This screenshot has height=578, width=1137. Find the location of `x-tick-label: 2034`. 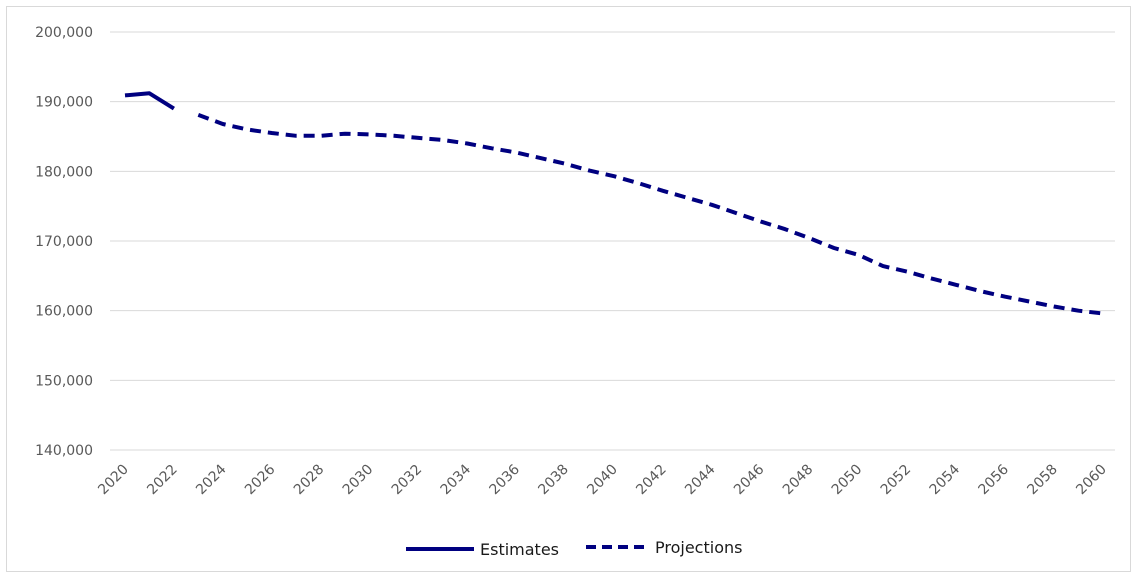

x-tick-label: 2034 is located at coordinates (456, 479).